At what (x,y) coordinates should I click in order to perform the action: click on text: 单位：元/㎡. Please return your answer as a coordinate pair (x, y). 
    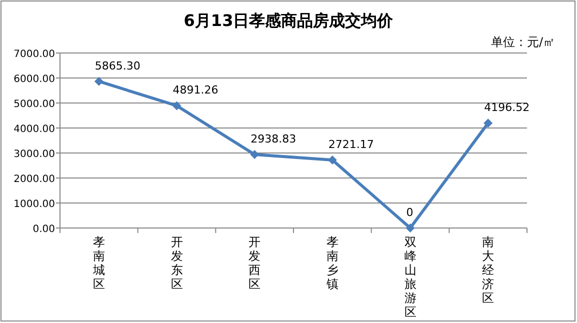
    Looking at the image, I should click on (522, 42).